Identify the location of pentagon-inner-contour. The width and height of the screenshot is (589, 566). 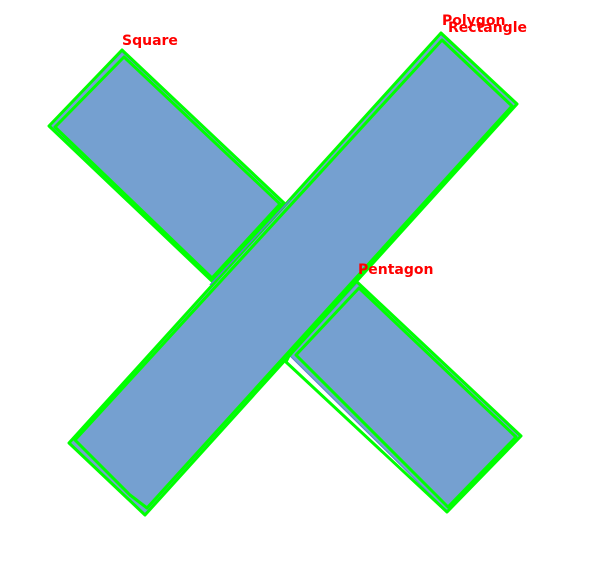
(406, 397).